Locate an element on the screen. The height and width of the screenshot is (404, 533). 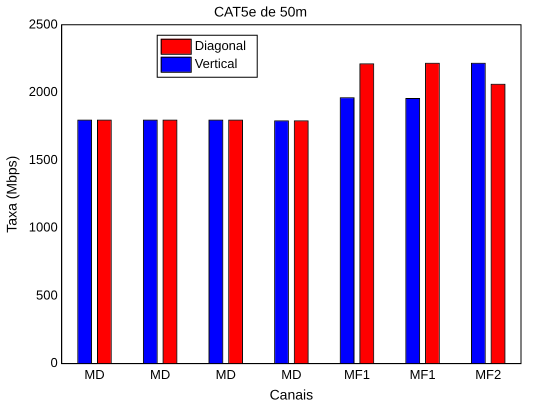
y-tick-label: 2500 is located at coordinates (43, 24).